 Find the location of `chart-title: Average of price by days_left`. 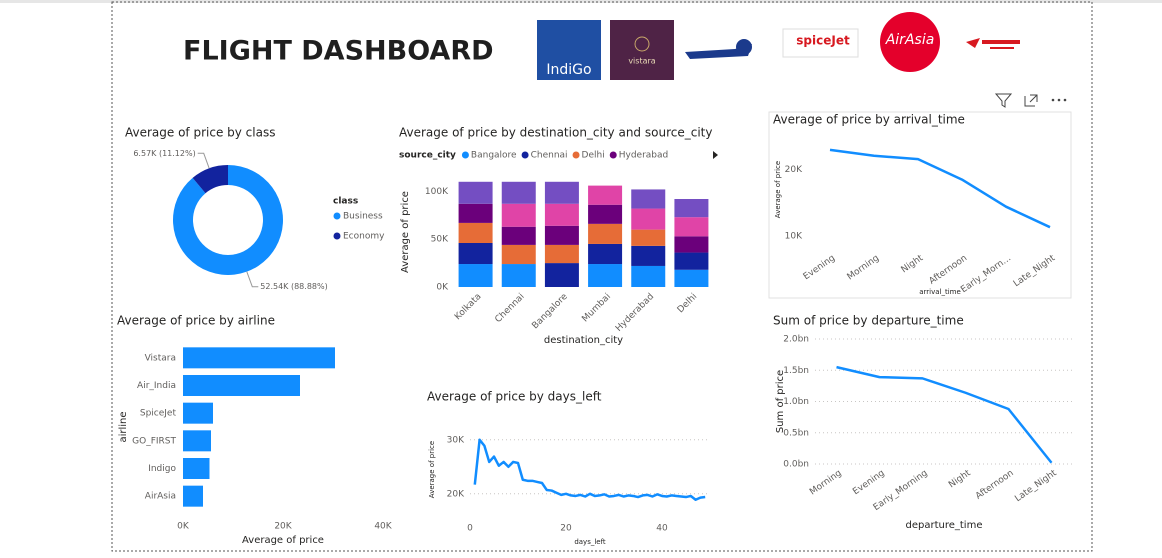

chart-title: Average of price by days_left is located at coordinates (514, 397).